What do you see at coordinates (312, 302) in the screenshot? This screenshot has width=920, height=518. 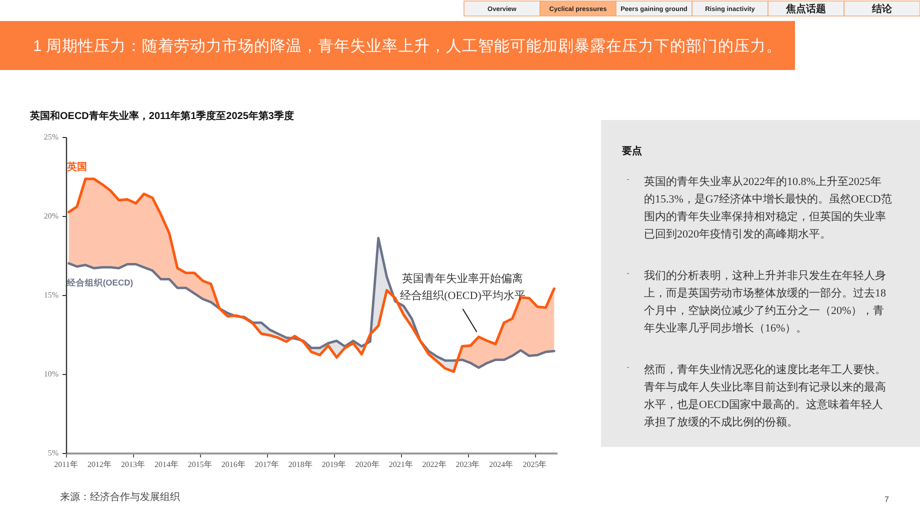 I see `line-series` at bounding box center [312, 302].